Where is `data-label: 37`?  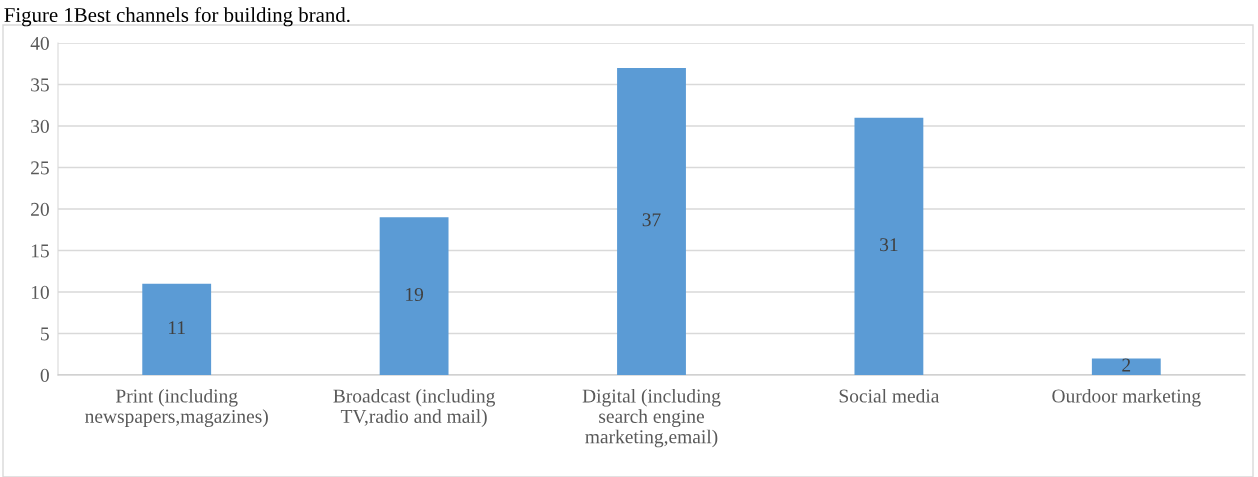
data-label: 37 is located at coordinates (651, 220).